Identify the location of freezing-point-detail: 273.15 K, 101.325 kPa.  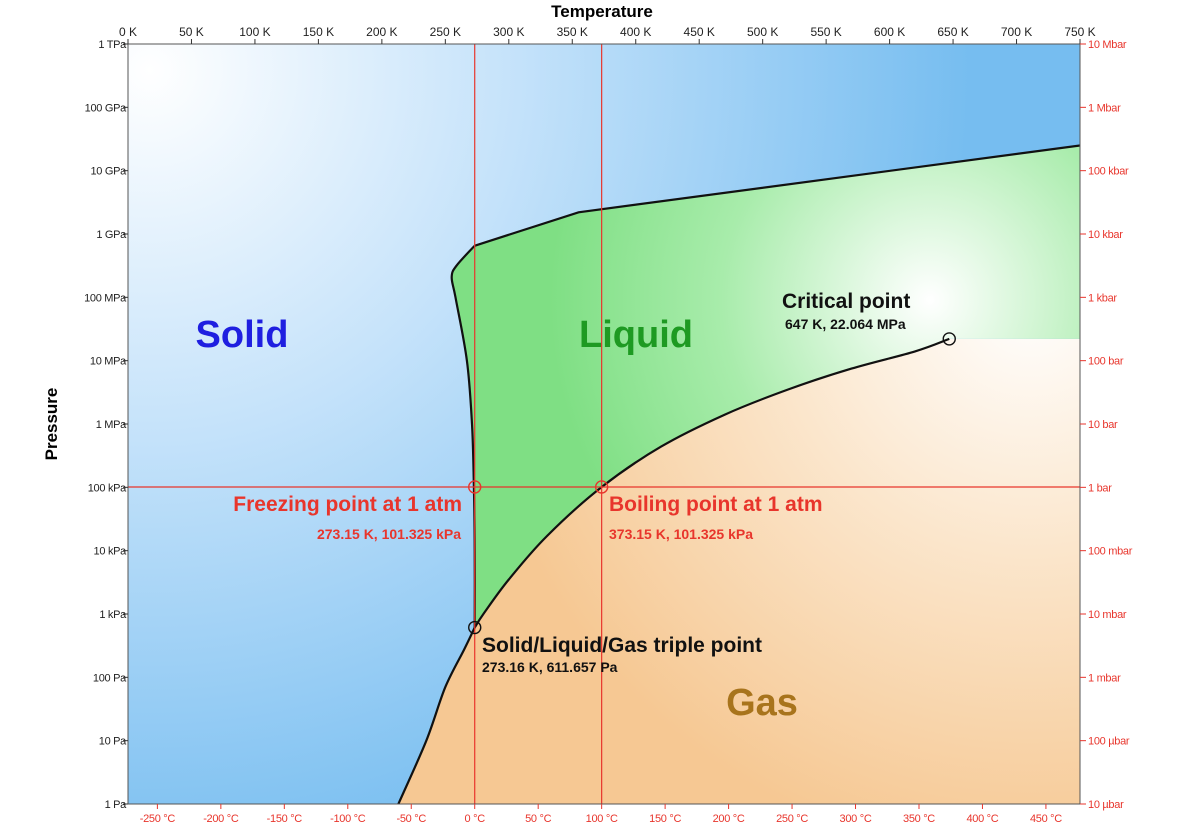
(389, 534).